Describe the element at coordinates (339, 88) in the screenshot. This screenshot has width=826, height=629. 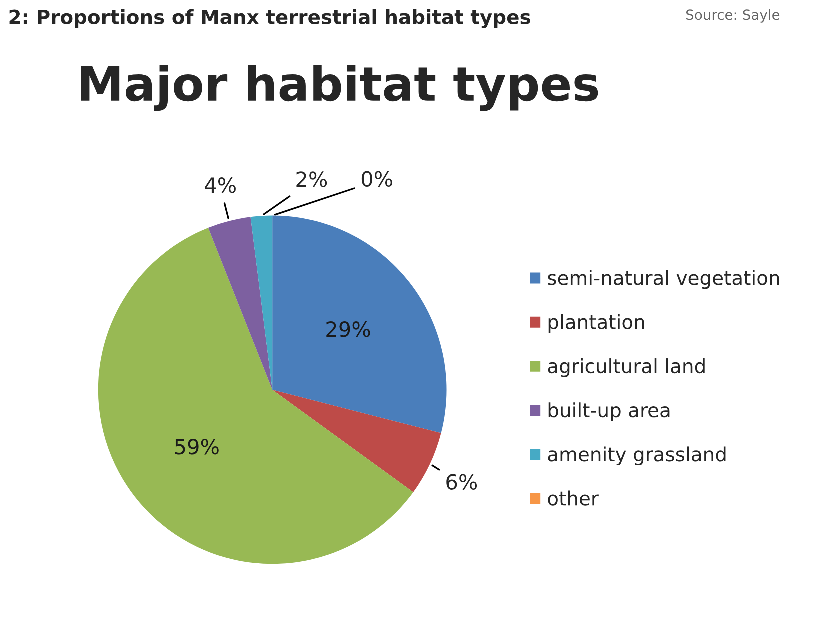
I see `chart-title: Major habitat types` at that location.